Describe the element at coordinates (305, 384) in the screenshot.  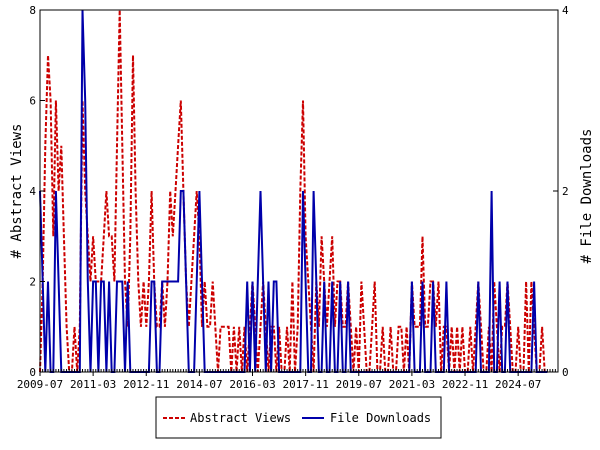
I see `x-tick-label: 2017-11` at that location.